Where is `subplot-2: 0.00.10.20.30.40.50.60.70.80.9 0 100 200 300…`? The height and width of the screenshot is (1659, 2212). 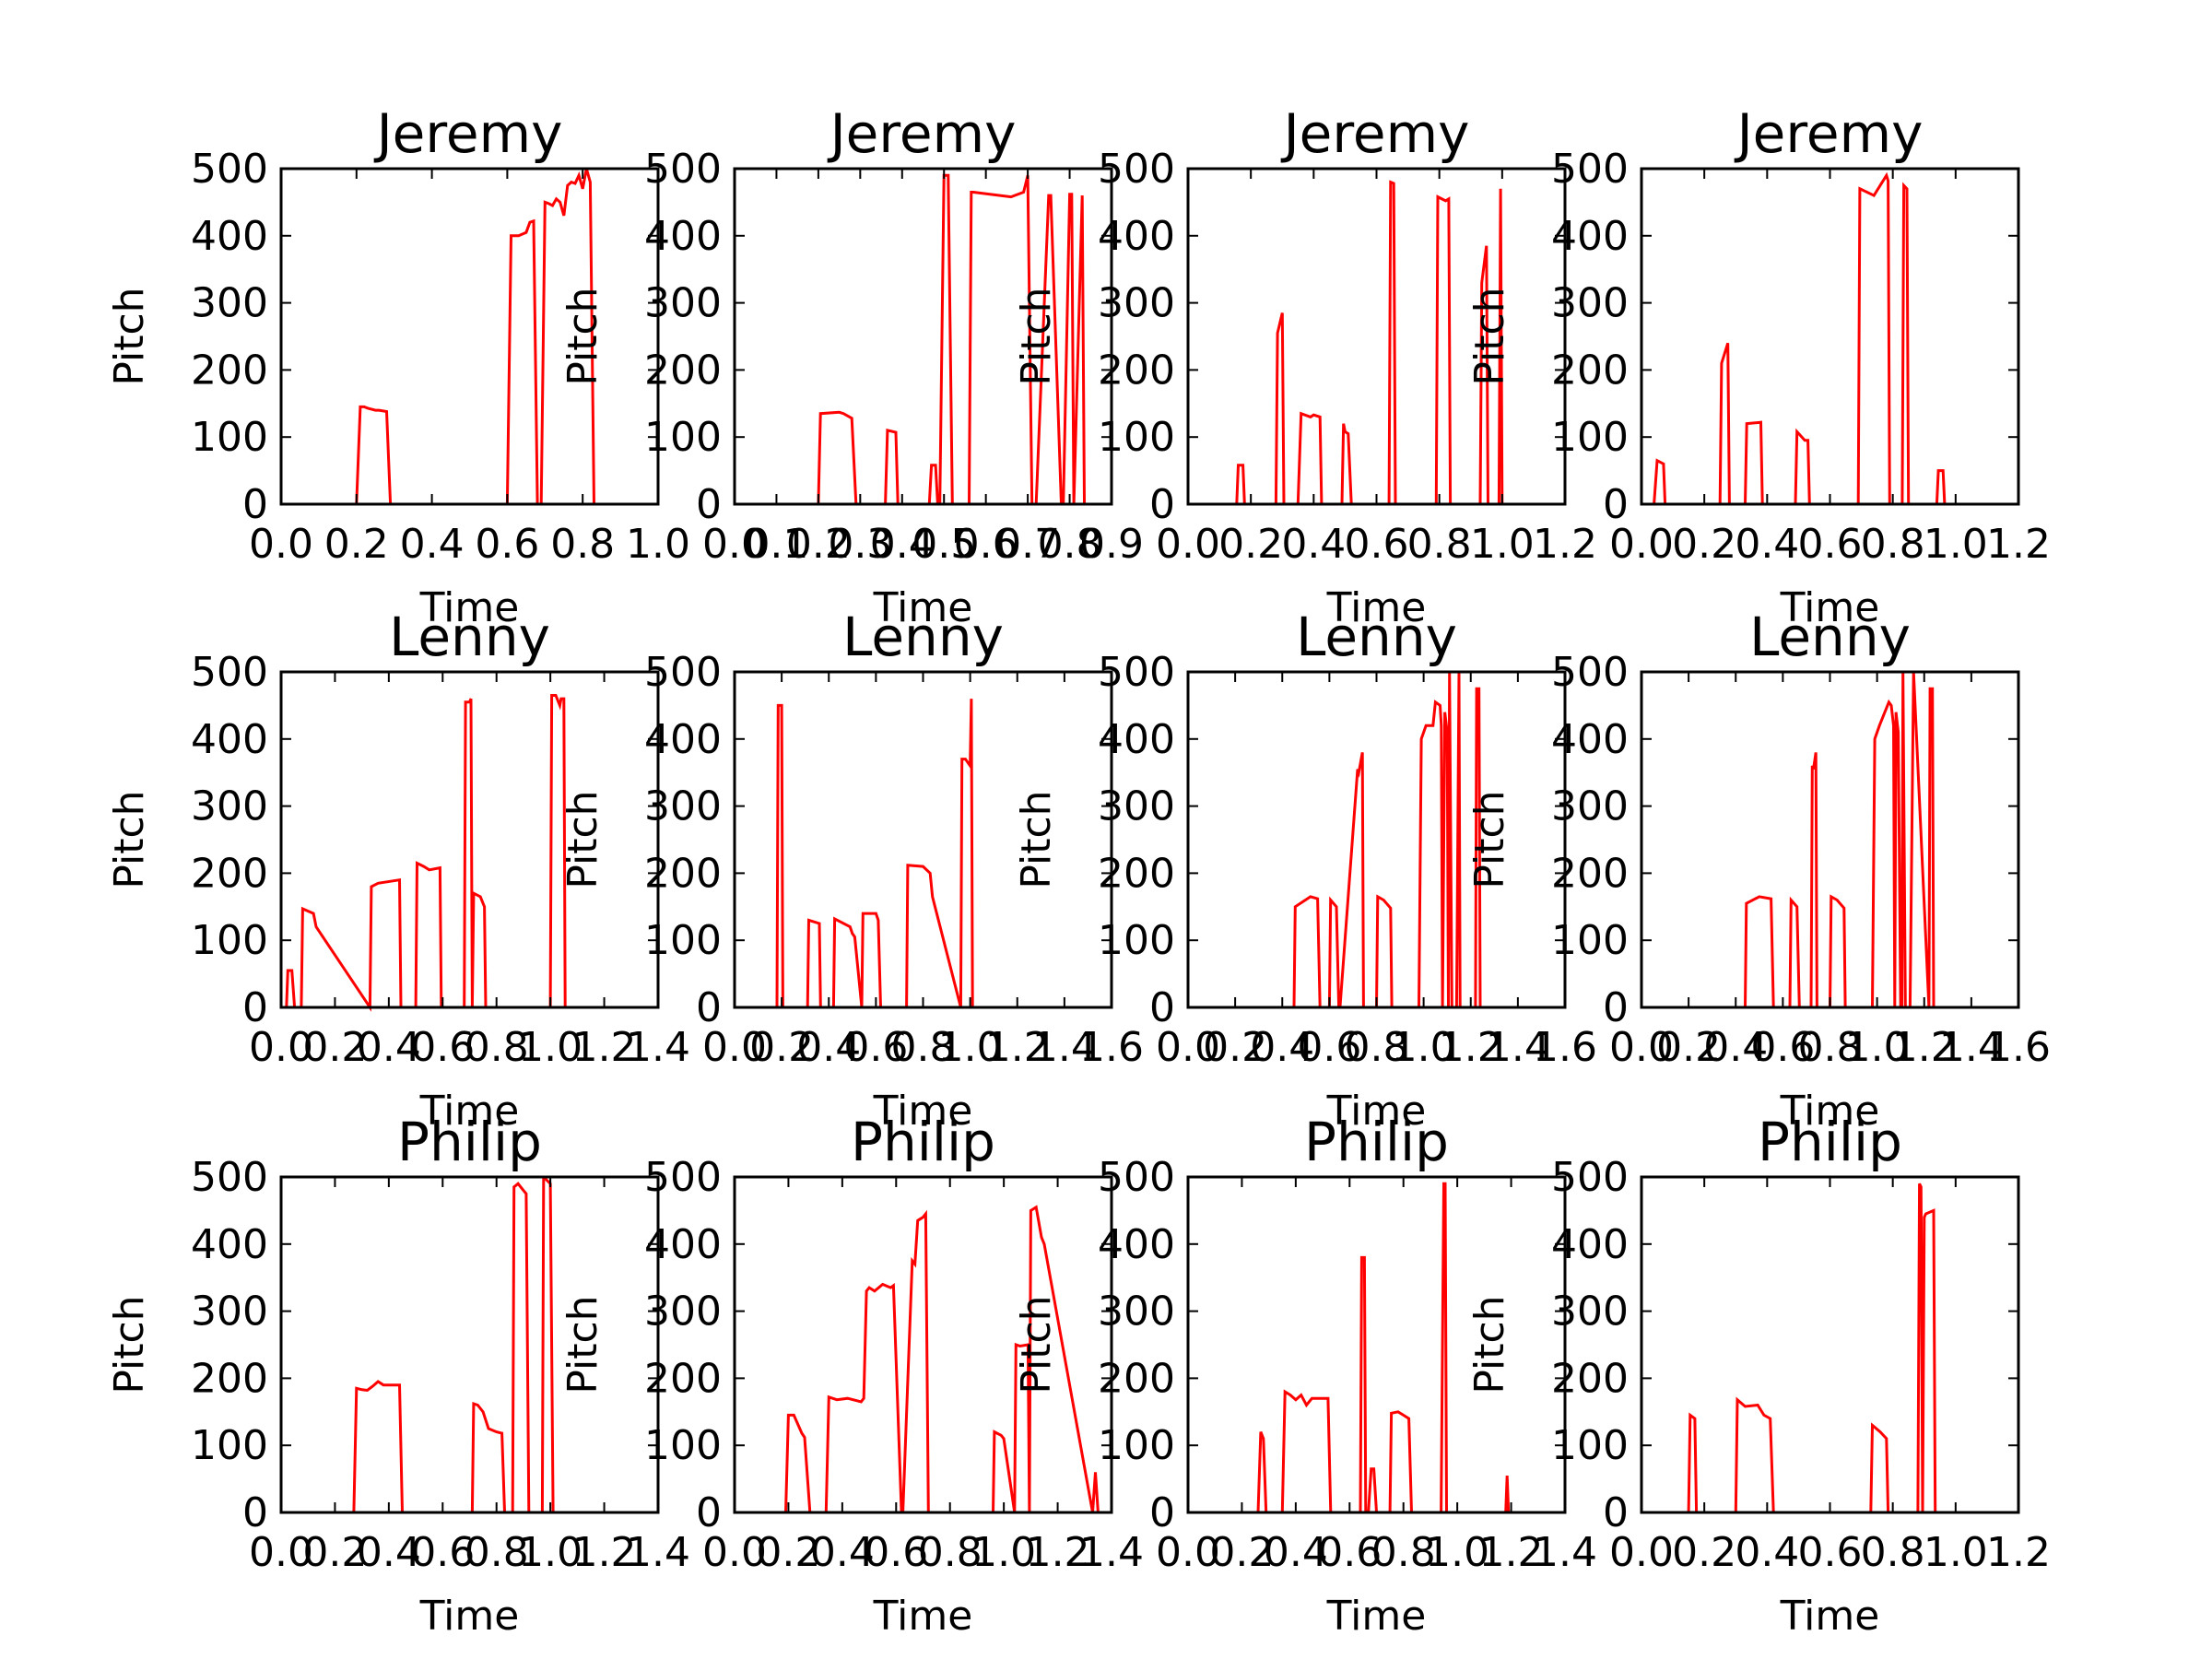 subplot-2: 0.00.10.20.30.40.50.60.70.80.9 0 100 200 300… is located at coordinates (851, 366).